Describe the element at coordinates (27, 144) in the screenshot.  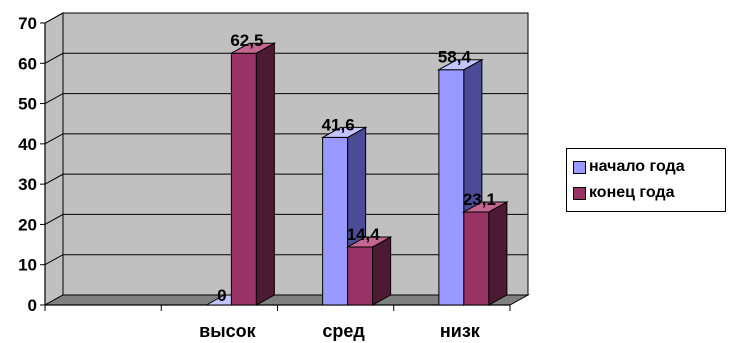
I see `y-tick-label: 40` at that location.